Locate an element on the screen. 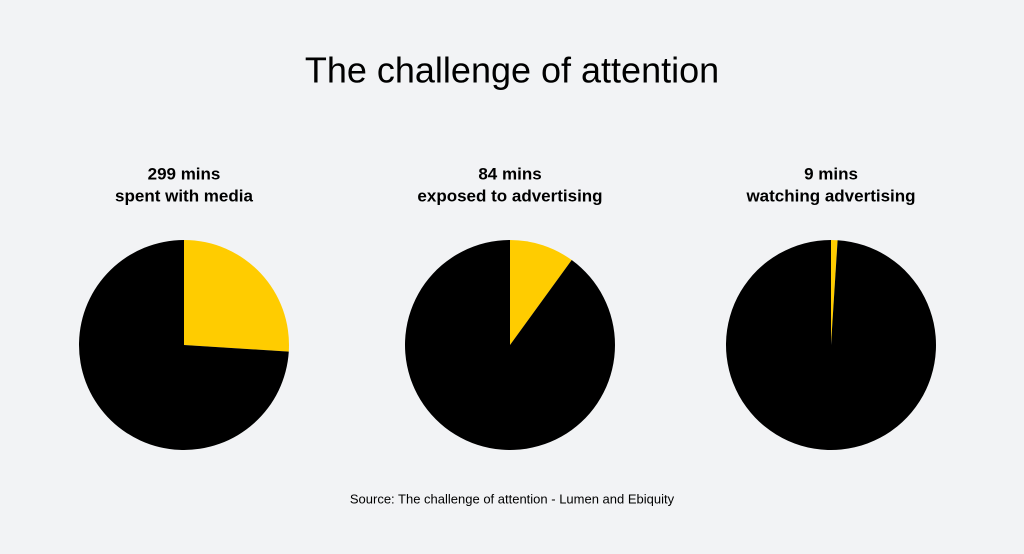 This screenshot has width=1024, height=554. page-title: The challenge of attention is located at coordinates (512, 70).